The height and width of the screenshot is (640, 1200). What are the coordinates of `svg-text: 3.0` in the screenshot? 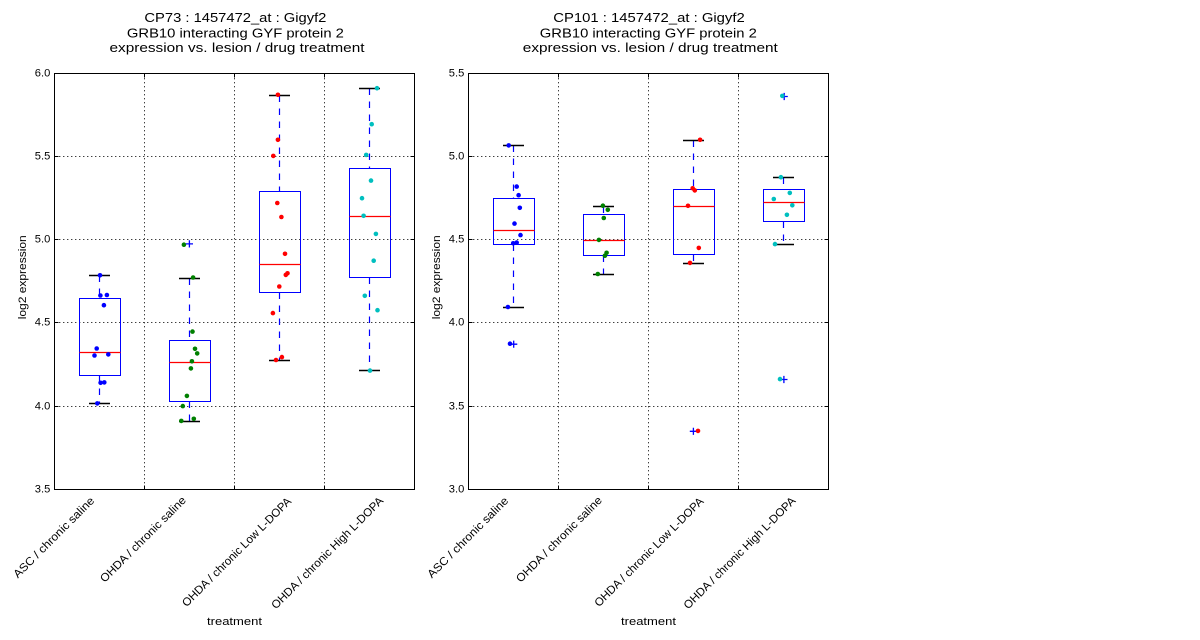 It's located at (457, 489).